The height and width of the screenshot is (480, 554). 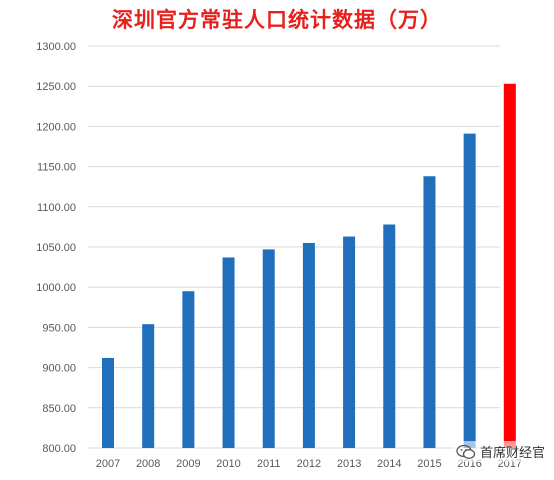 I want to click on bar-2014, so click(x=389, y=336).